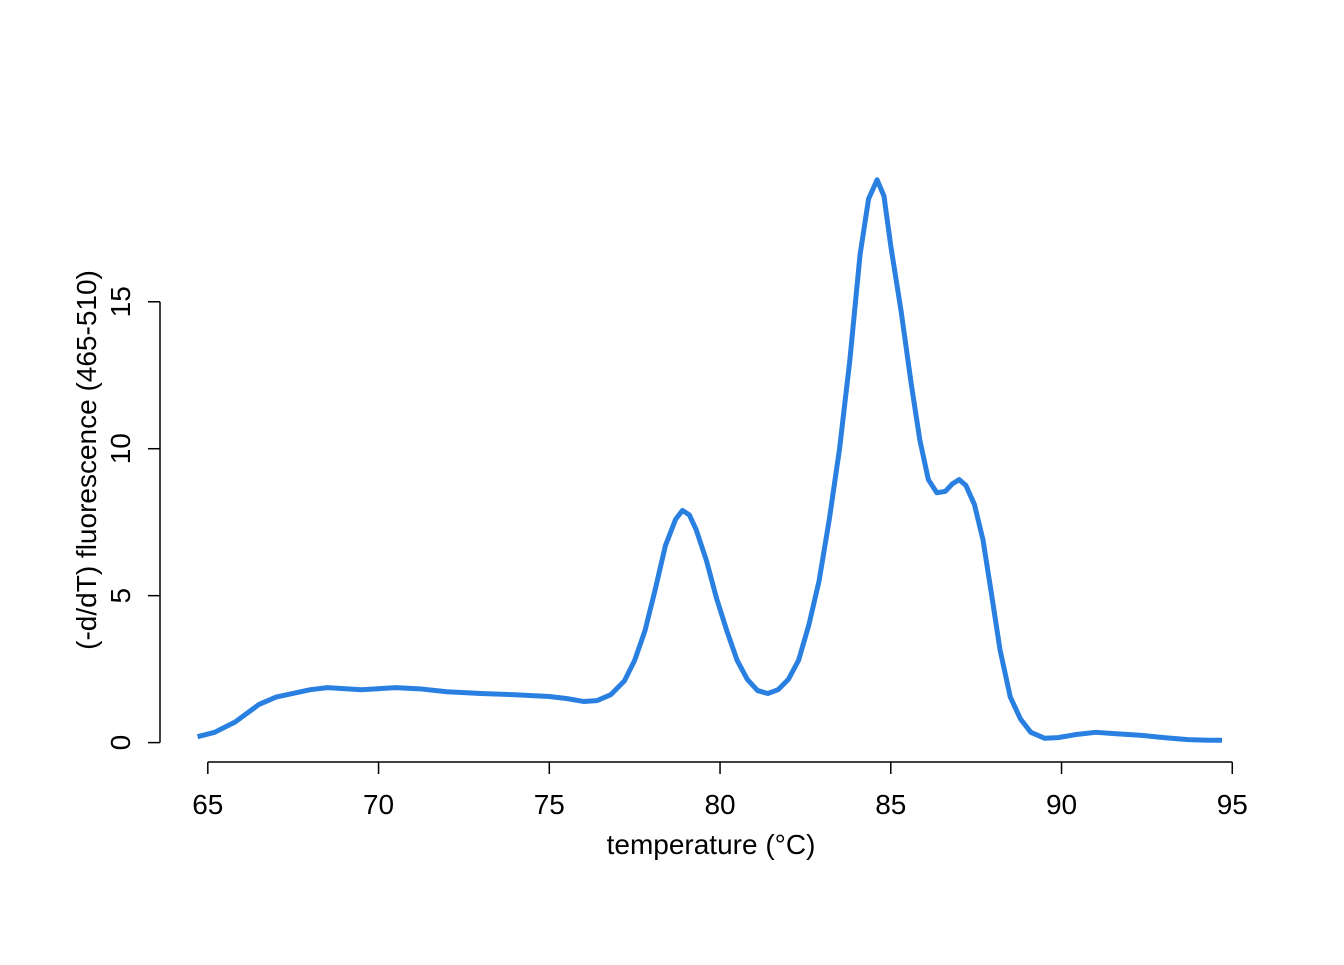 Image resolution: width=1344 pixels, height=965 pixels. What do you see at coordinates (120, 596) in the screenshot?
I see `y-tick-label: 5` at bounding box center [120, 596].